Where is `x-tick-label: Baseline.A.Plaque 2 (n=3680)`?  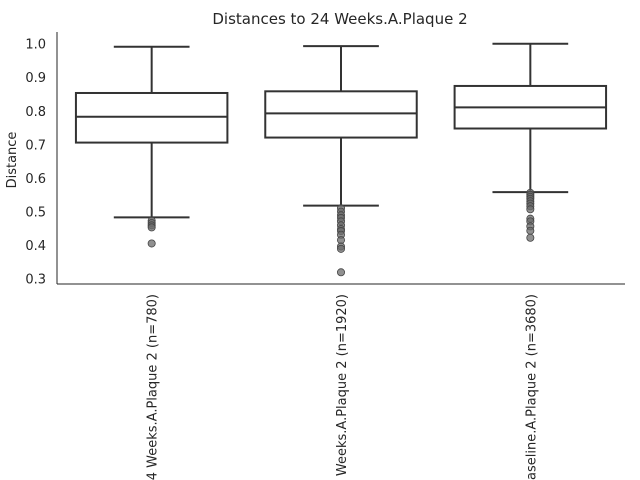 x-tick-label: Baseline.A.Plaque 2 (n=3680) is located at coordinates (531, 387).